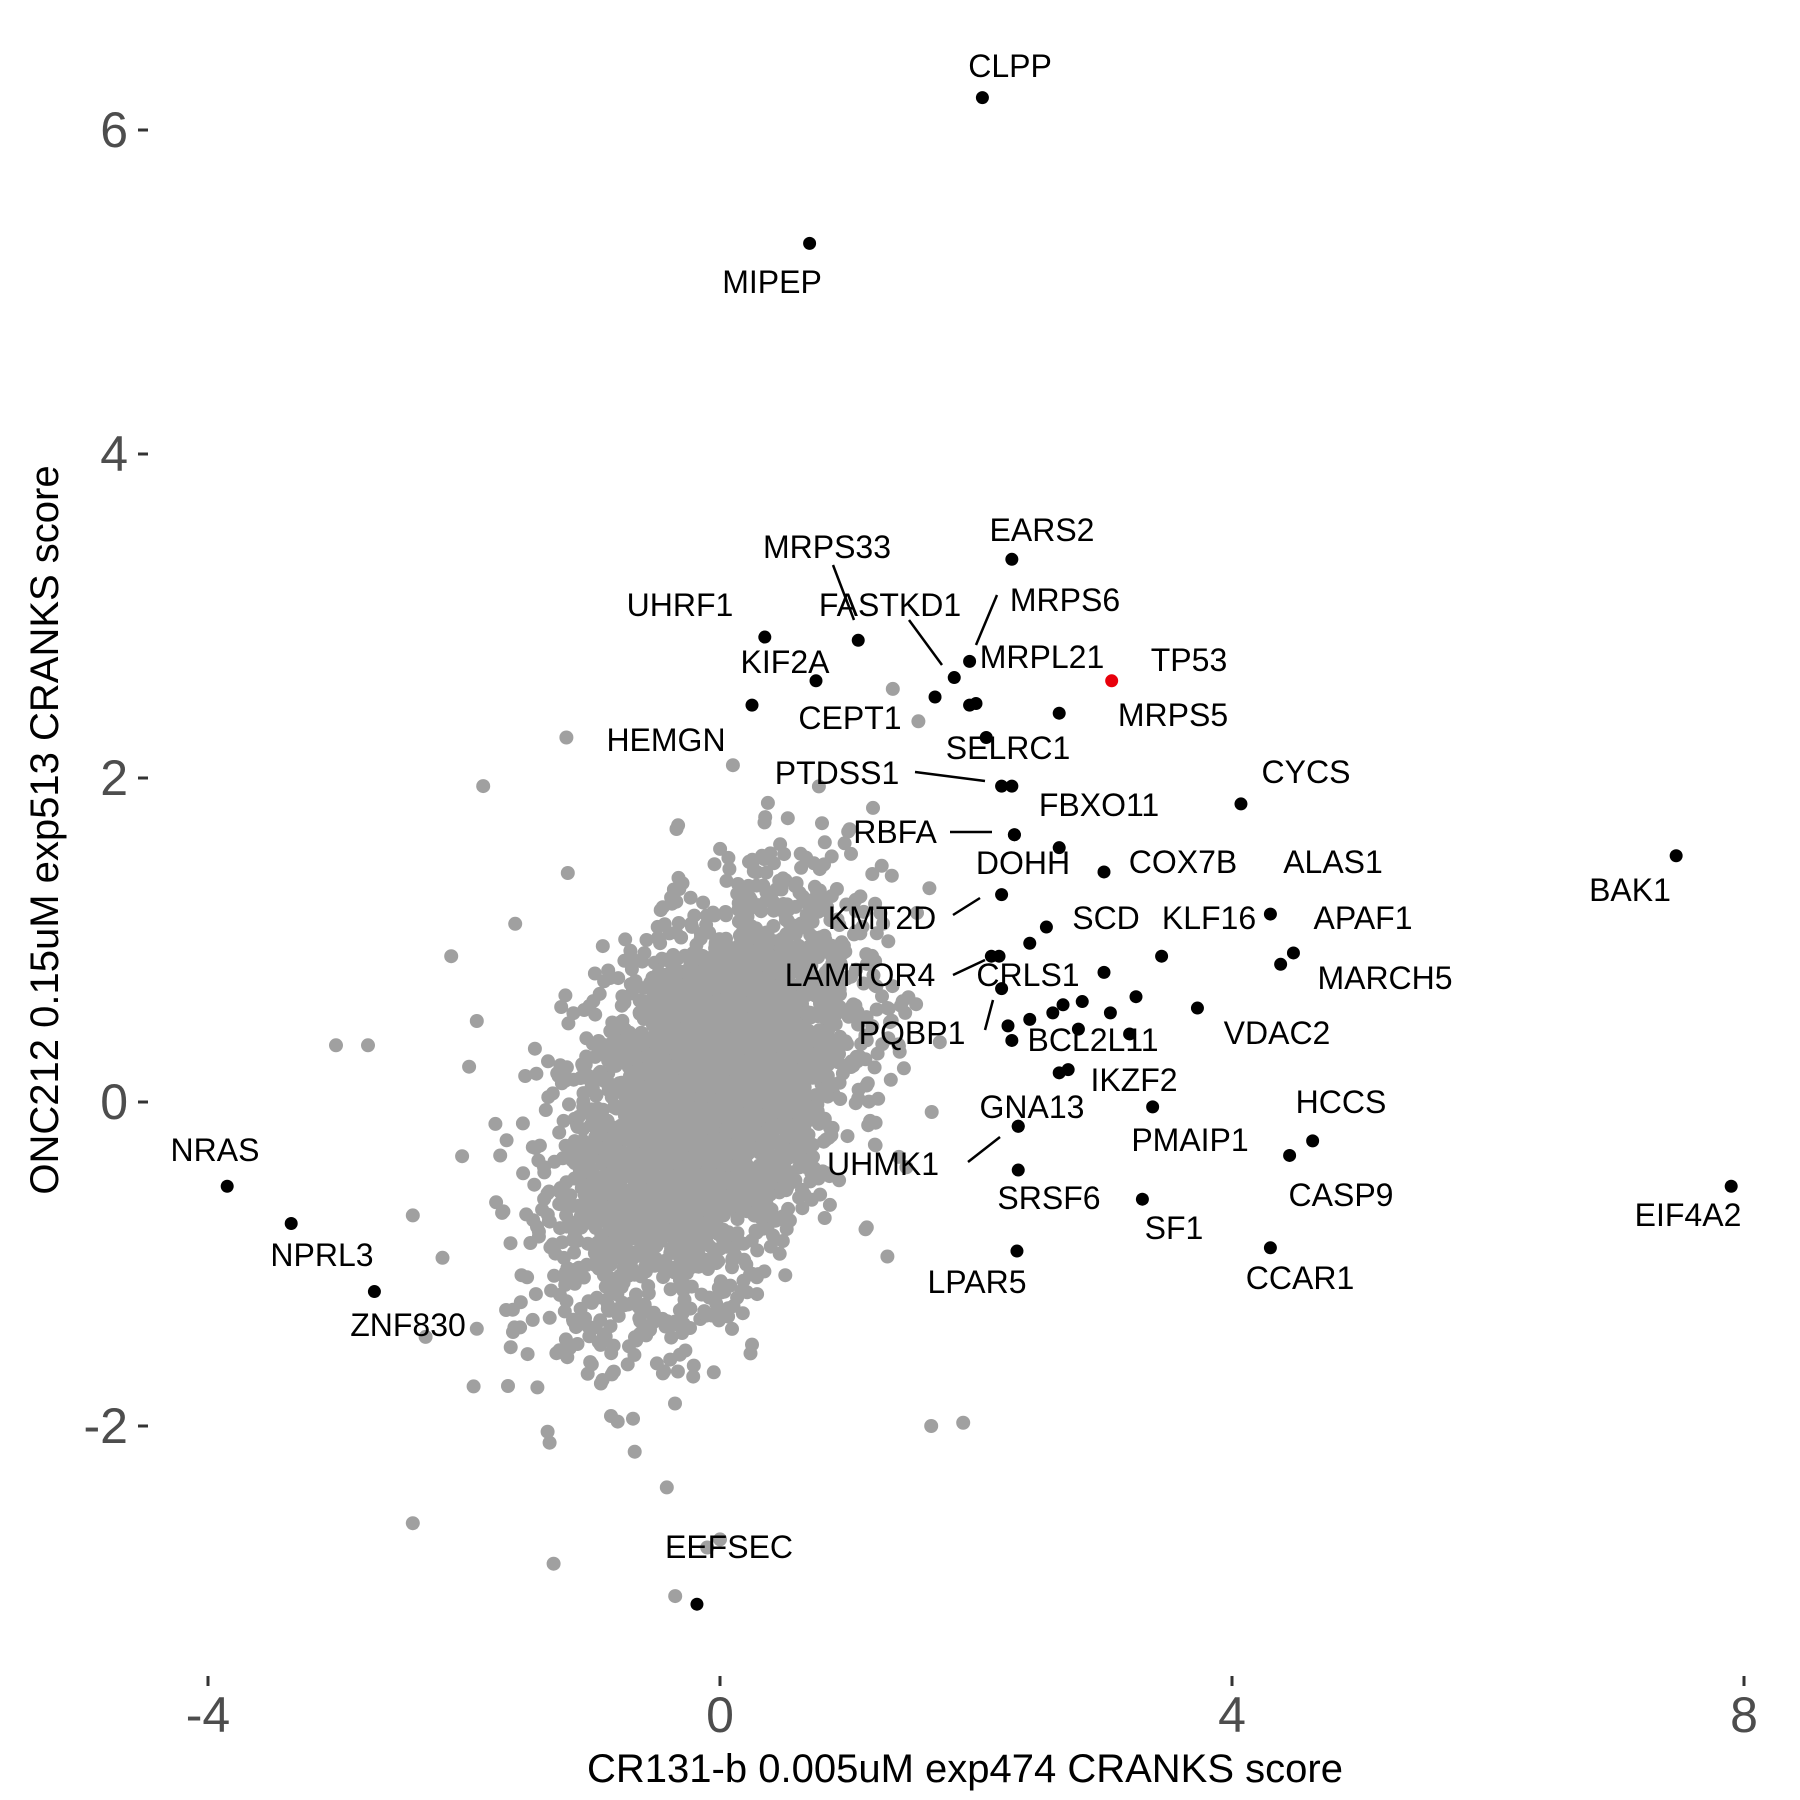 The height and width of the screenshot is (1800, 1800). I want to click on gene-label-mrps33: MRPS33, so click(827, 547).